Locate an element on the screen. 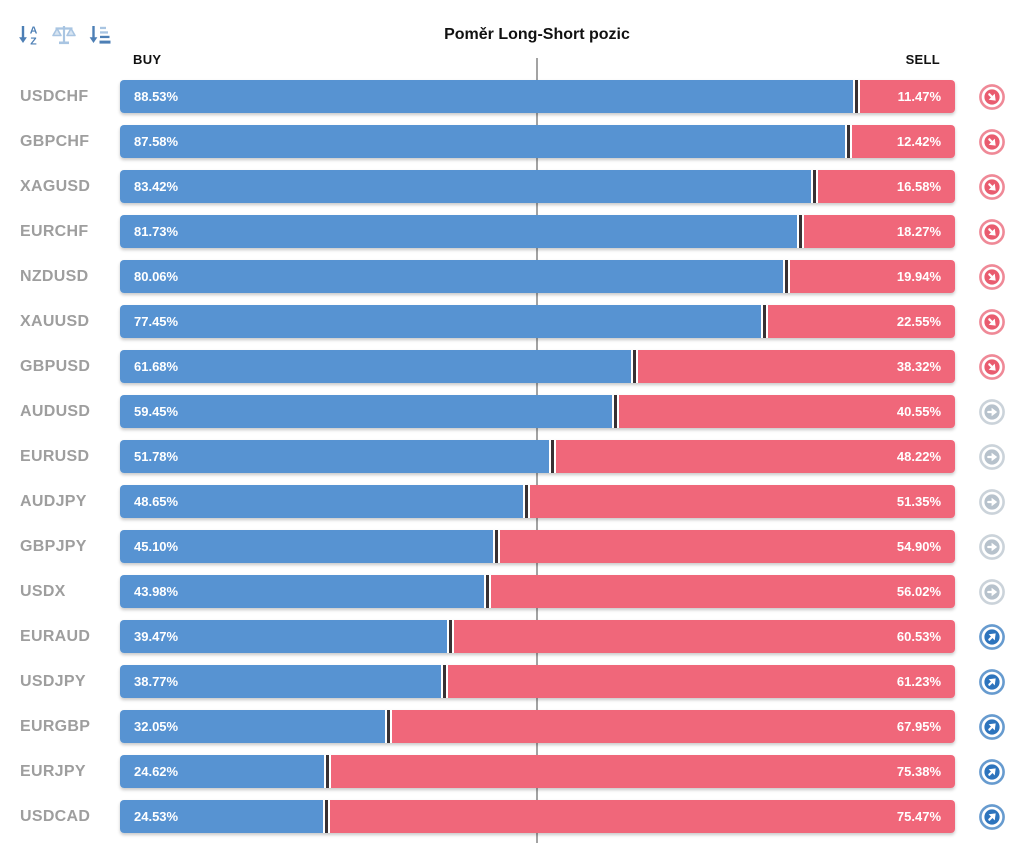 This screenshot has height=861, width=1027. pair-label: USDCHF is located at coordinates (54, 96).